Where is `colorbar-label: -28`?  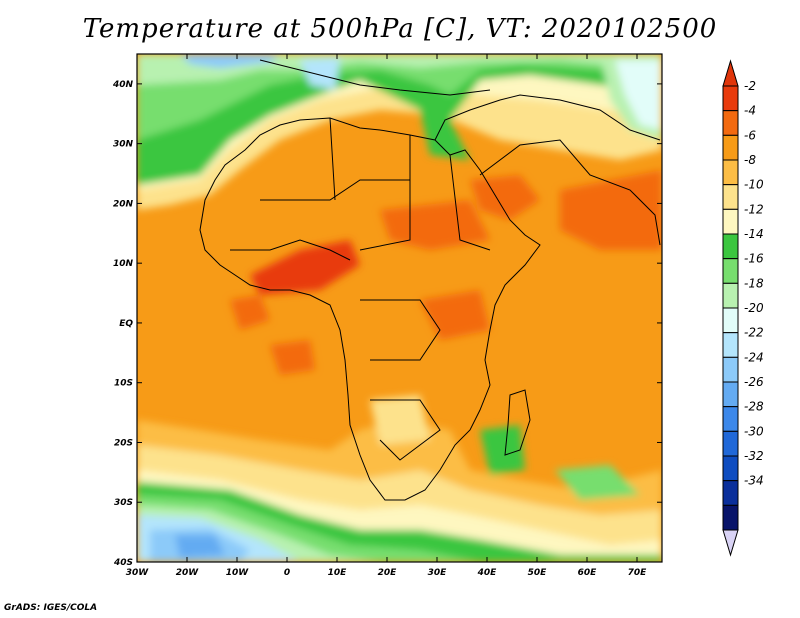 colorbar-label: -28 is located at coordinates (754, 407).